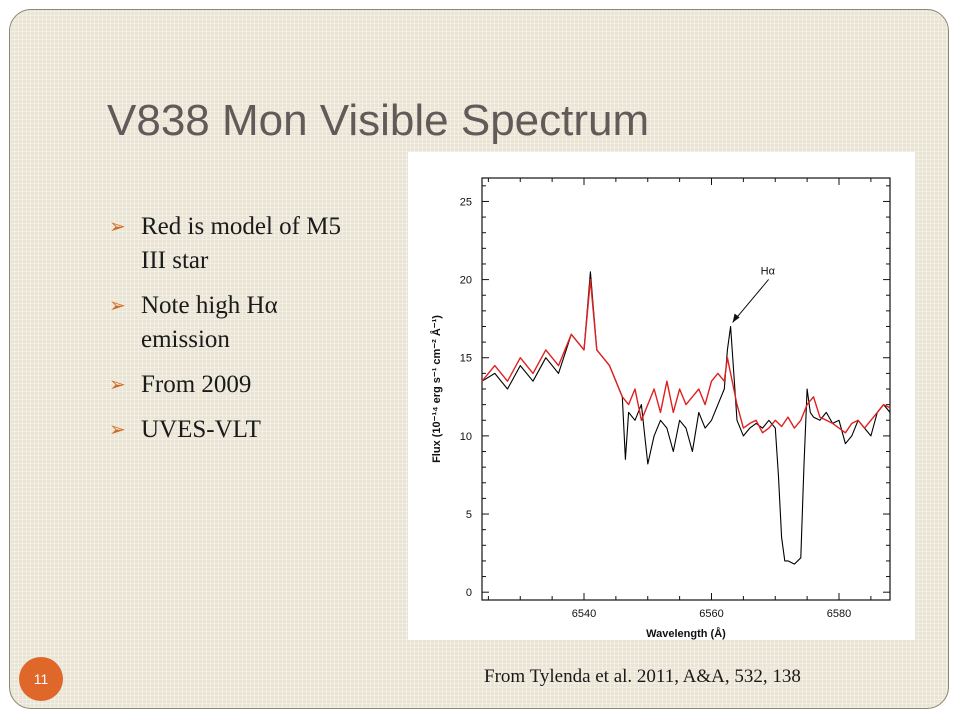 The height and width of the screenshot is (720, 960). Describe the element at coordinates (469, 593) in the screenshot. I see `y-tick-label: 0` at that location.